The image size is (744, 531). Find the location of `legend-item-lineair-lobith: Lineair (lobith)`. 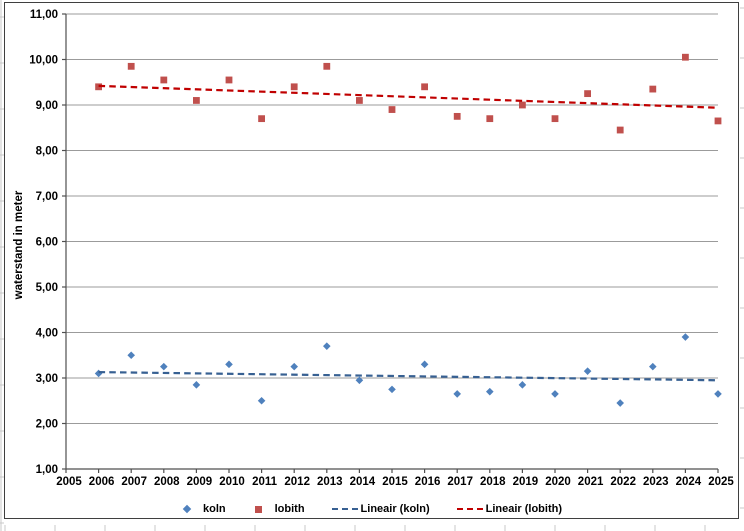

legend-item-lineair-lobith: Lineair (lobith) is located at coordinates (509, 509).